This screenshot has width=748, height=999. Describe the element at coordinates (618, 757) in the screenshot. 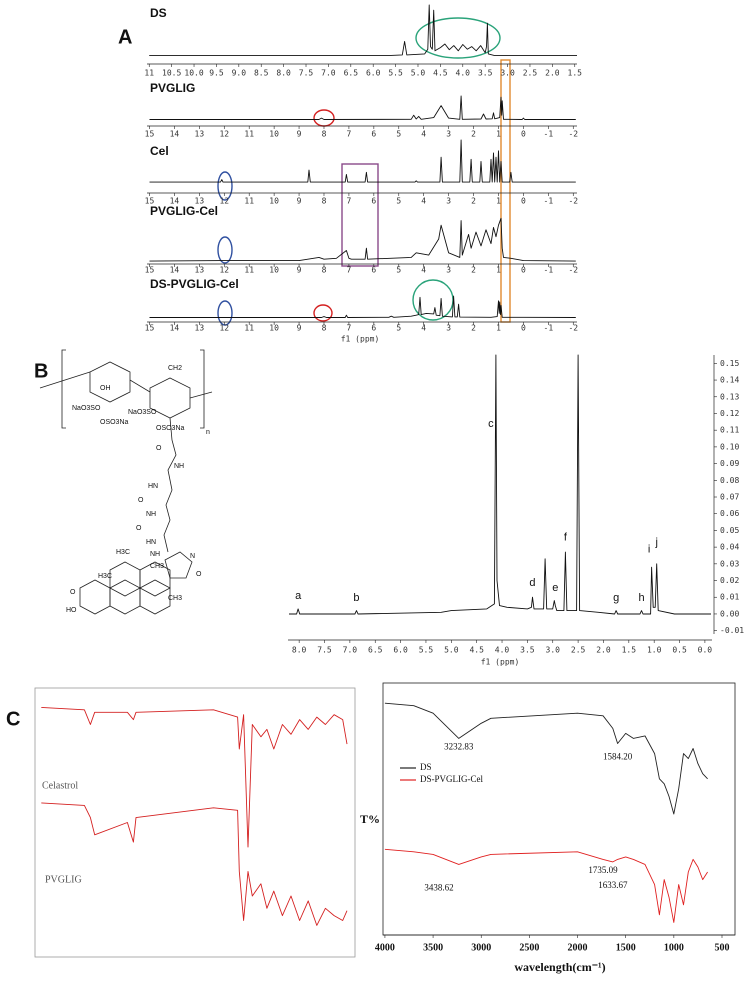

I see `peak-label: 1584.20` at that location.